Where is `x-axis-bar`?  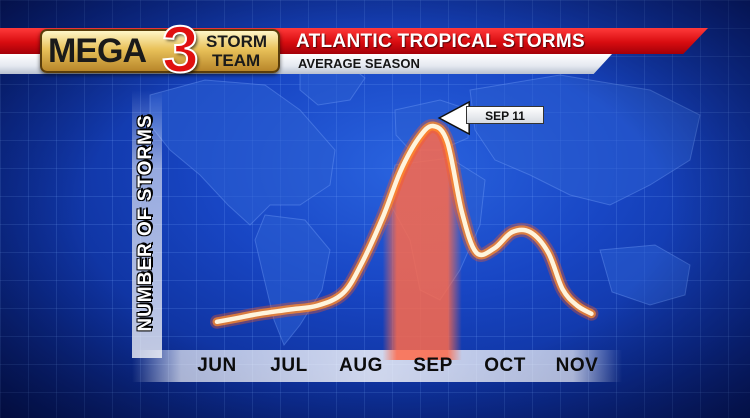 x-axis-bar is located at coordinates (377, 366).